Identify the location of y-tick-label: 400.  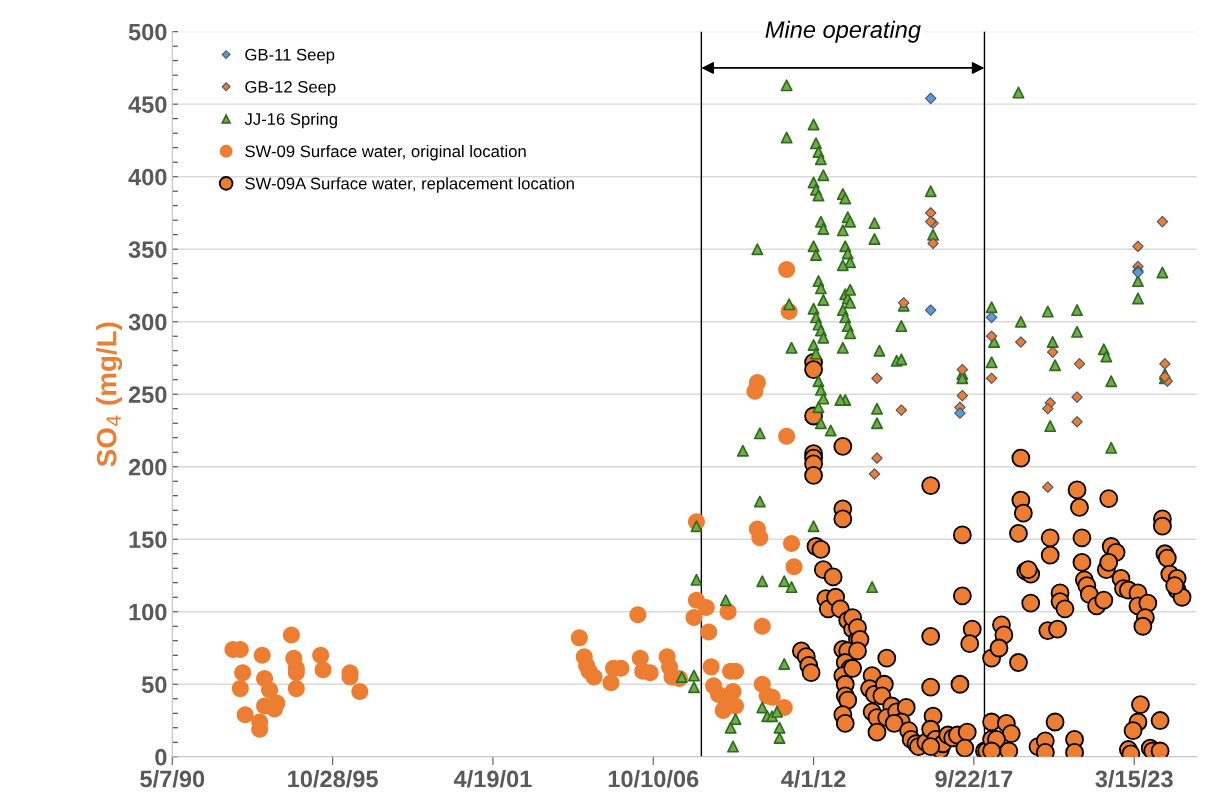
(147, 177).